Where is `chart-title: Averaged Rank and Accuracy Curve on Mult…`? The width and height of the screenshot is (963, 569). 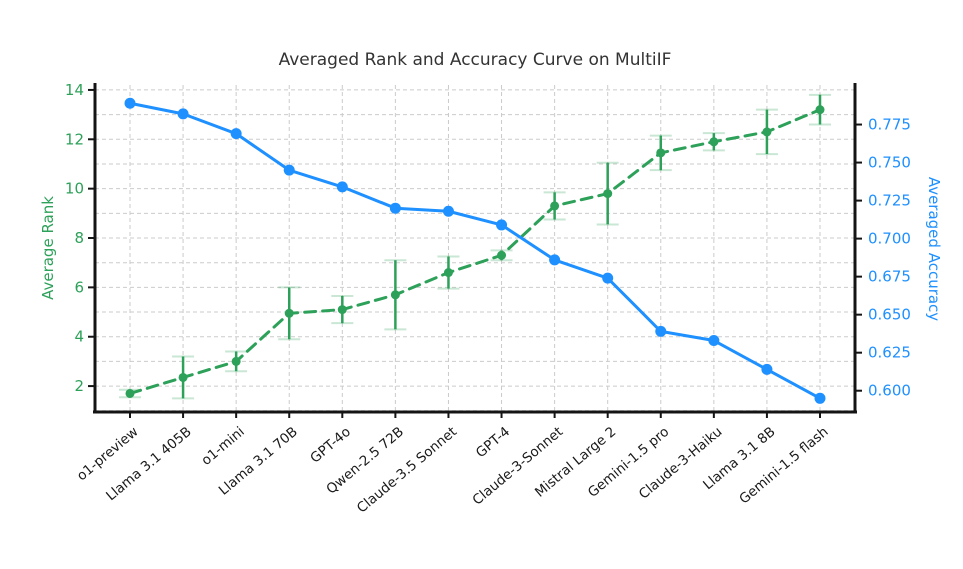
chart-title: Averaged Rank and Accuracy Curve on Mult… is located at coordinates (475, 60).